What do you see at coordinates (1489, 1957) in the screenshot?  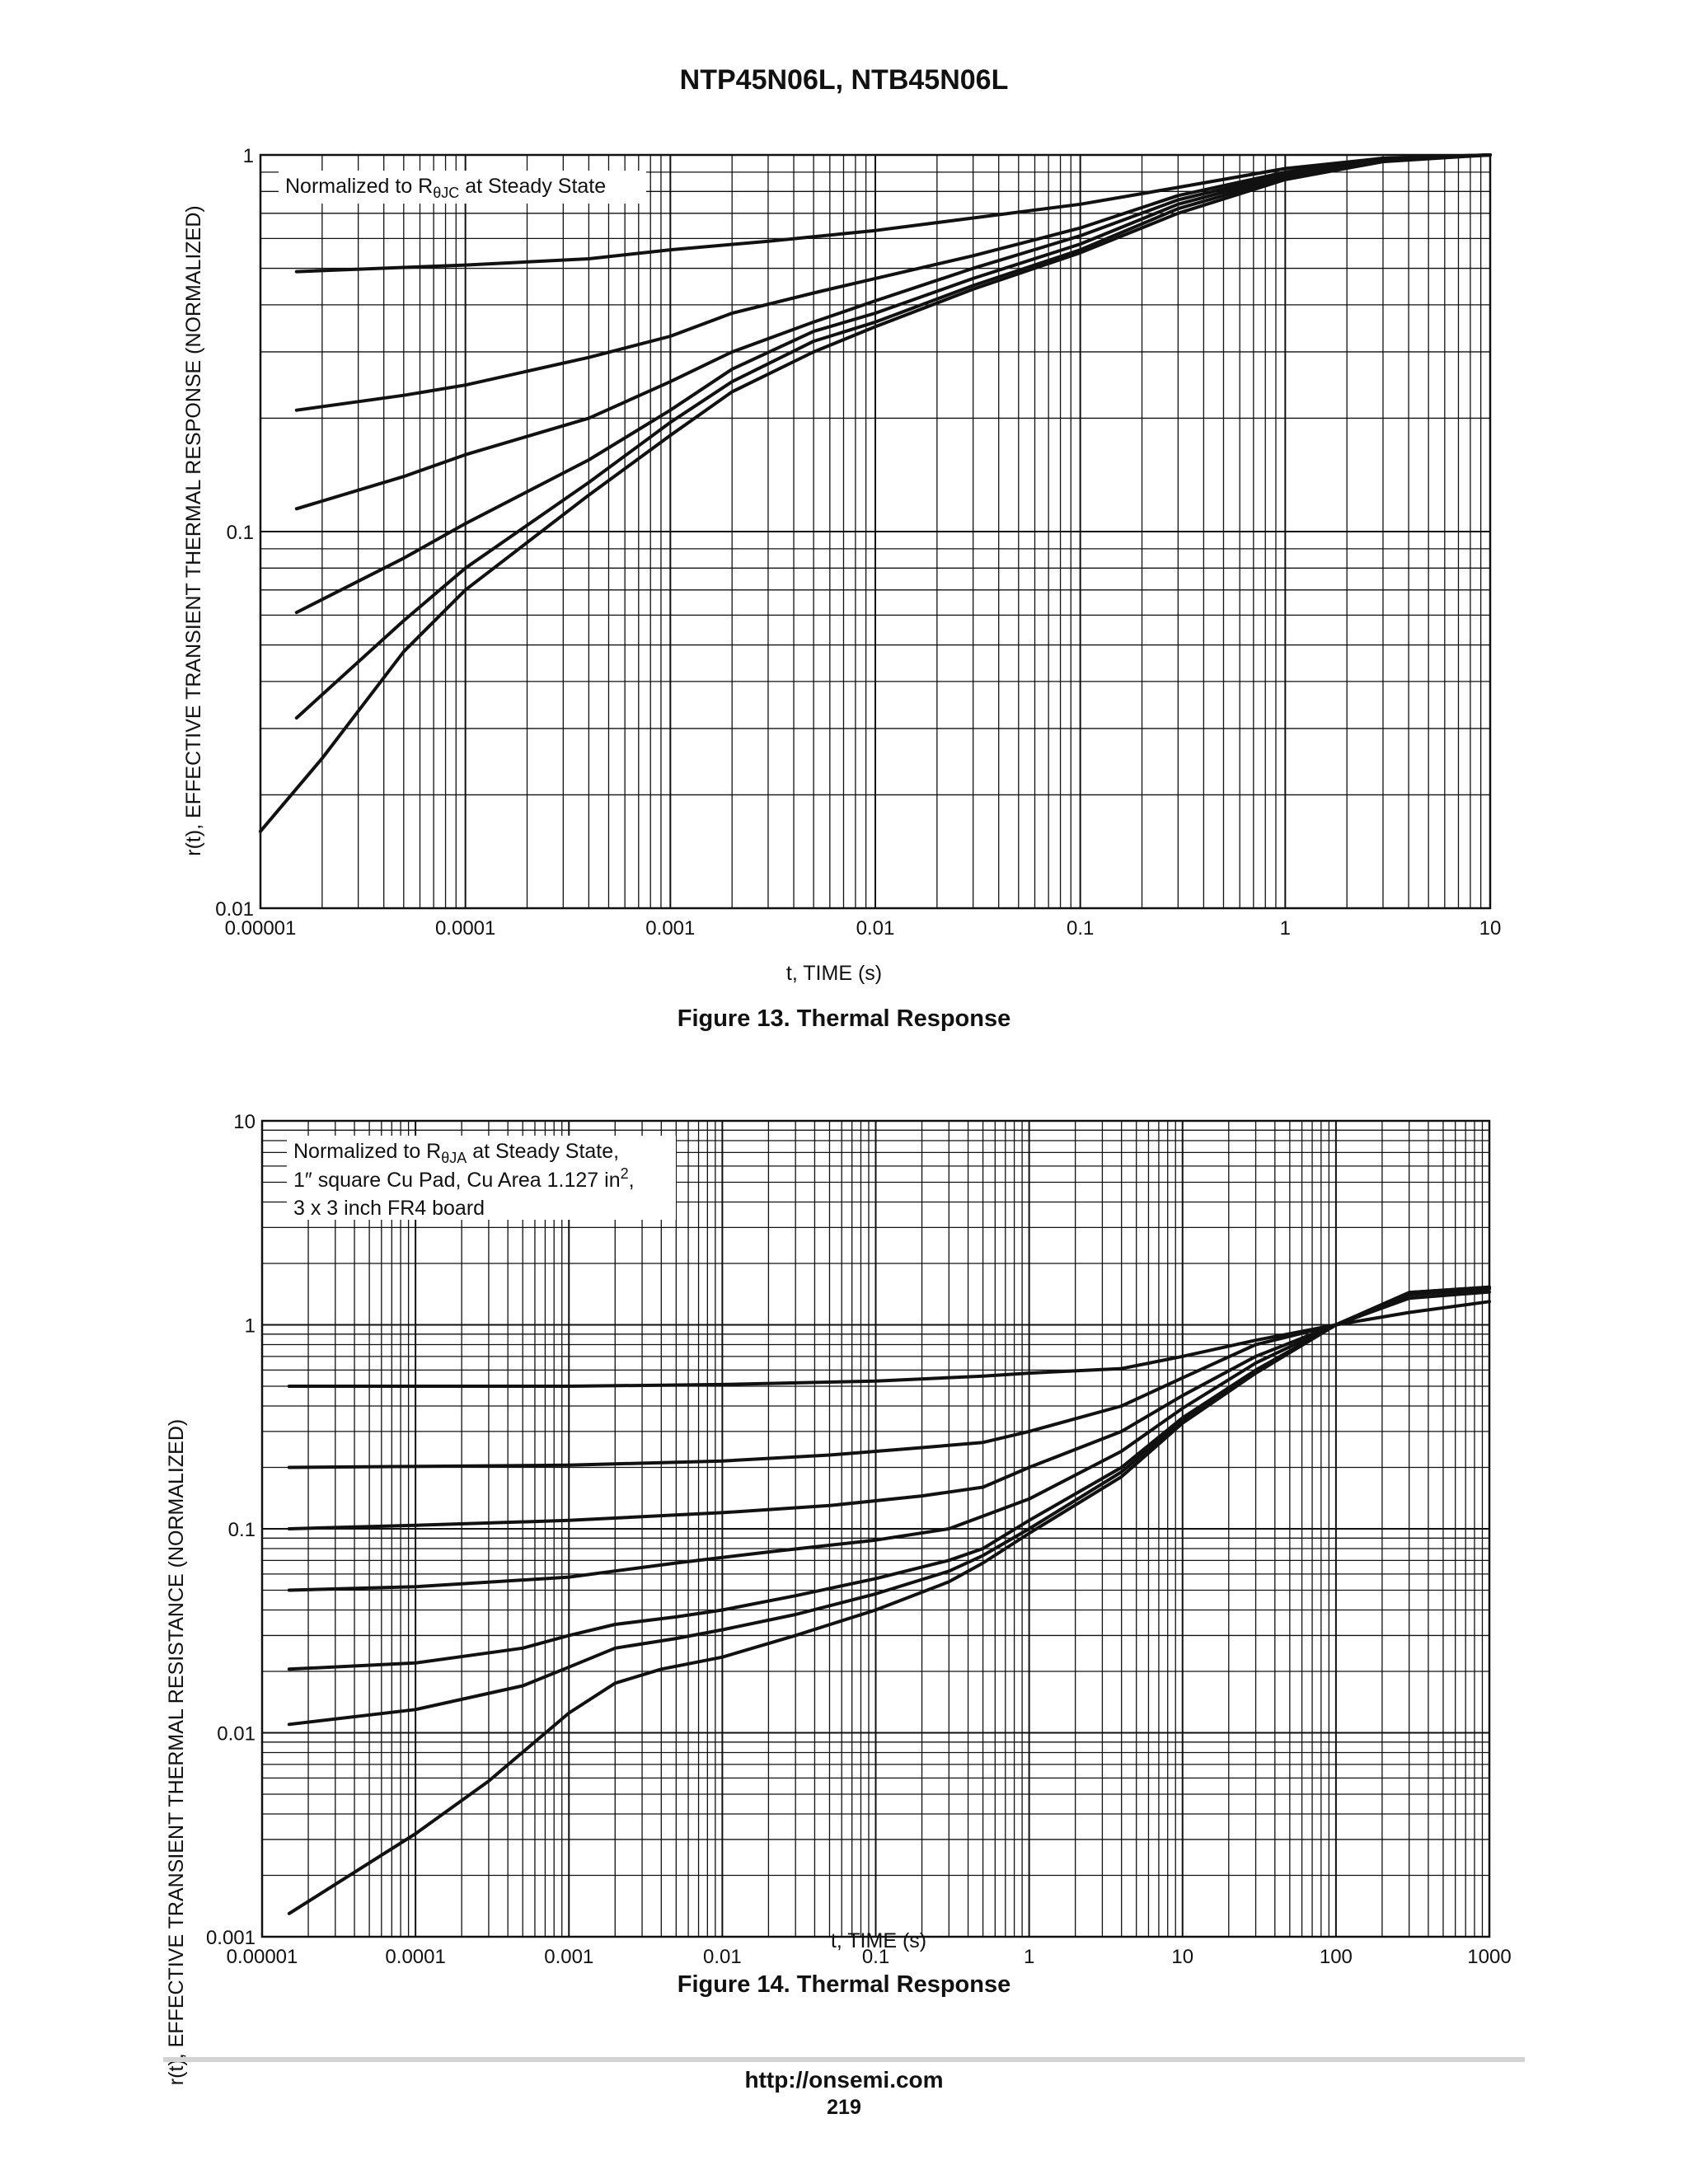 I see `x-tick-label: 1000` at bounding box center [1489, 1957].